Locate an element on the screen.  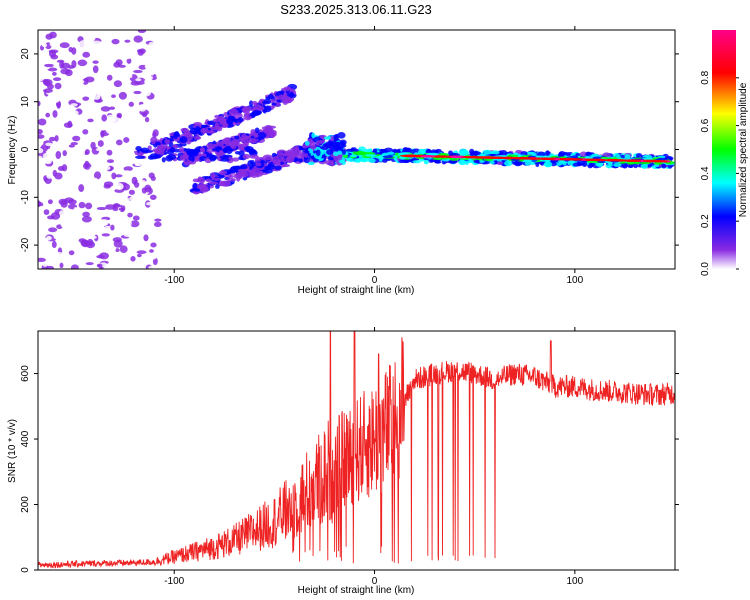
y-tick-label: 20 is located at coordinates (25, 54).